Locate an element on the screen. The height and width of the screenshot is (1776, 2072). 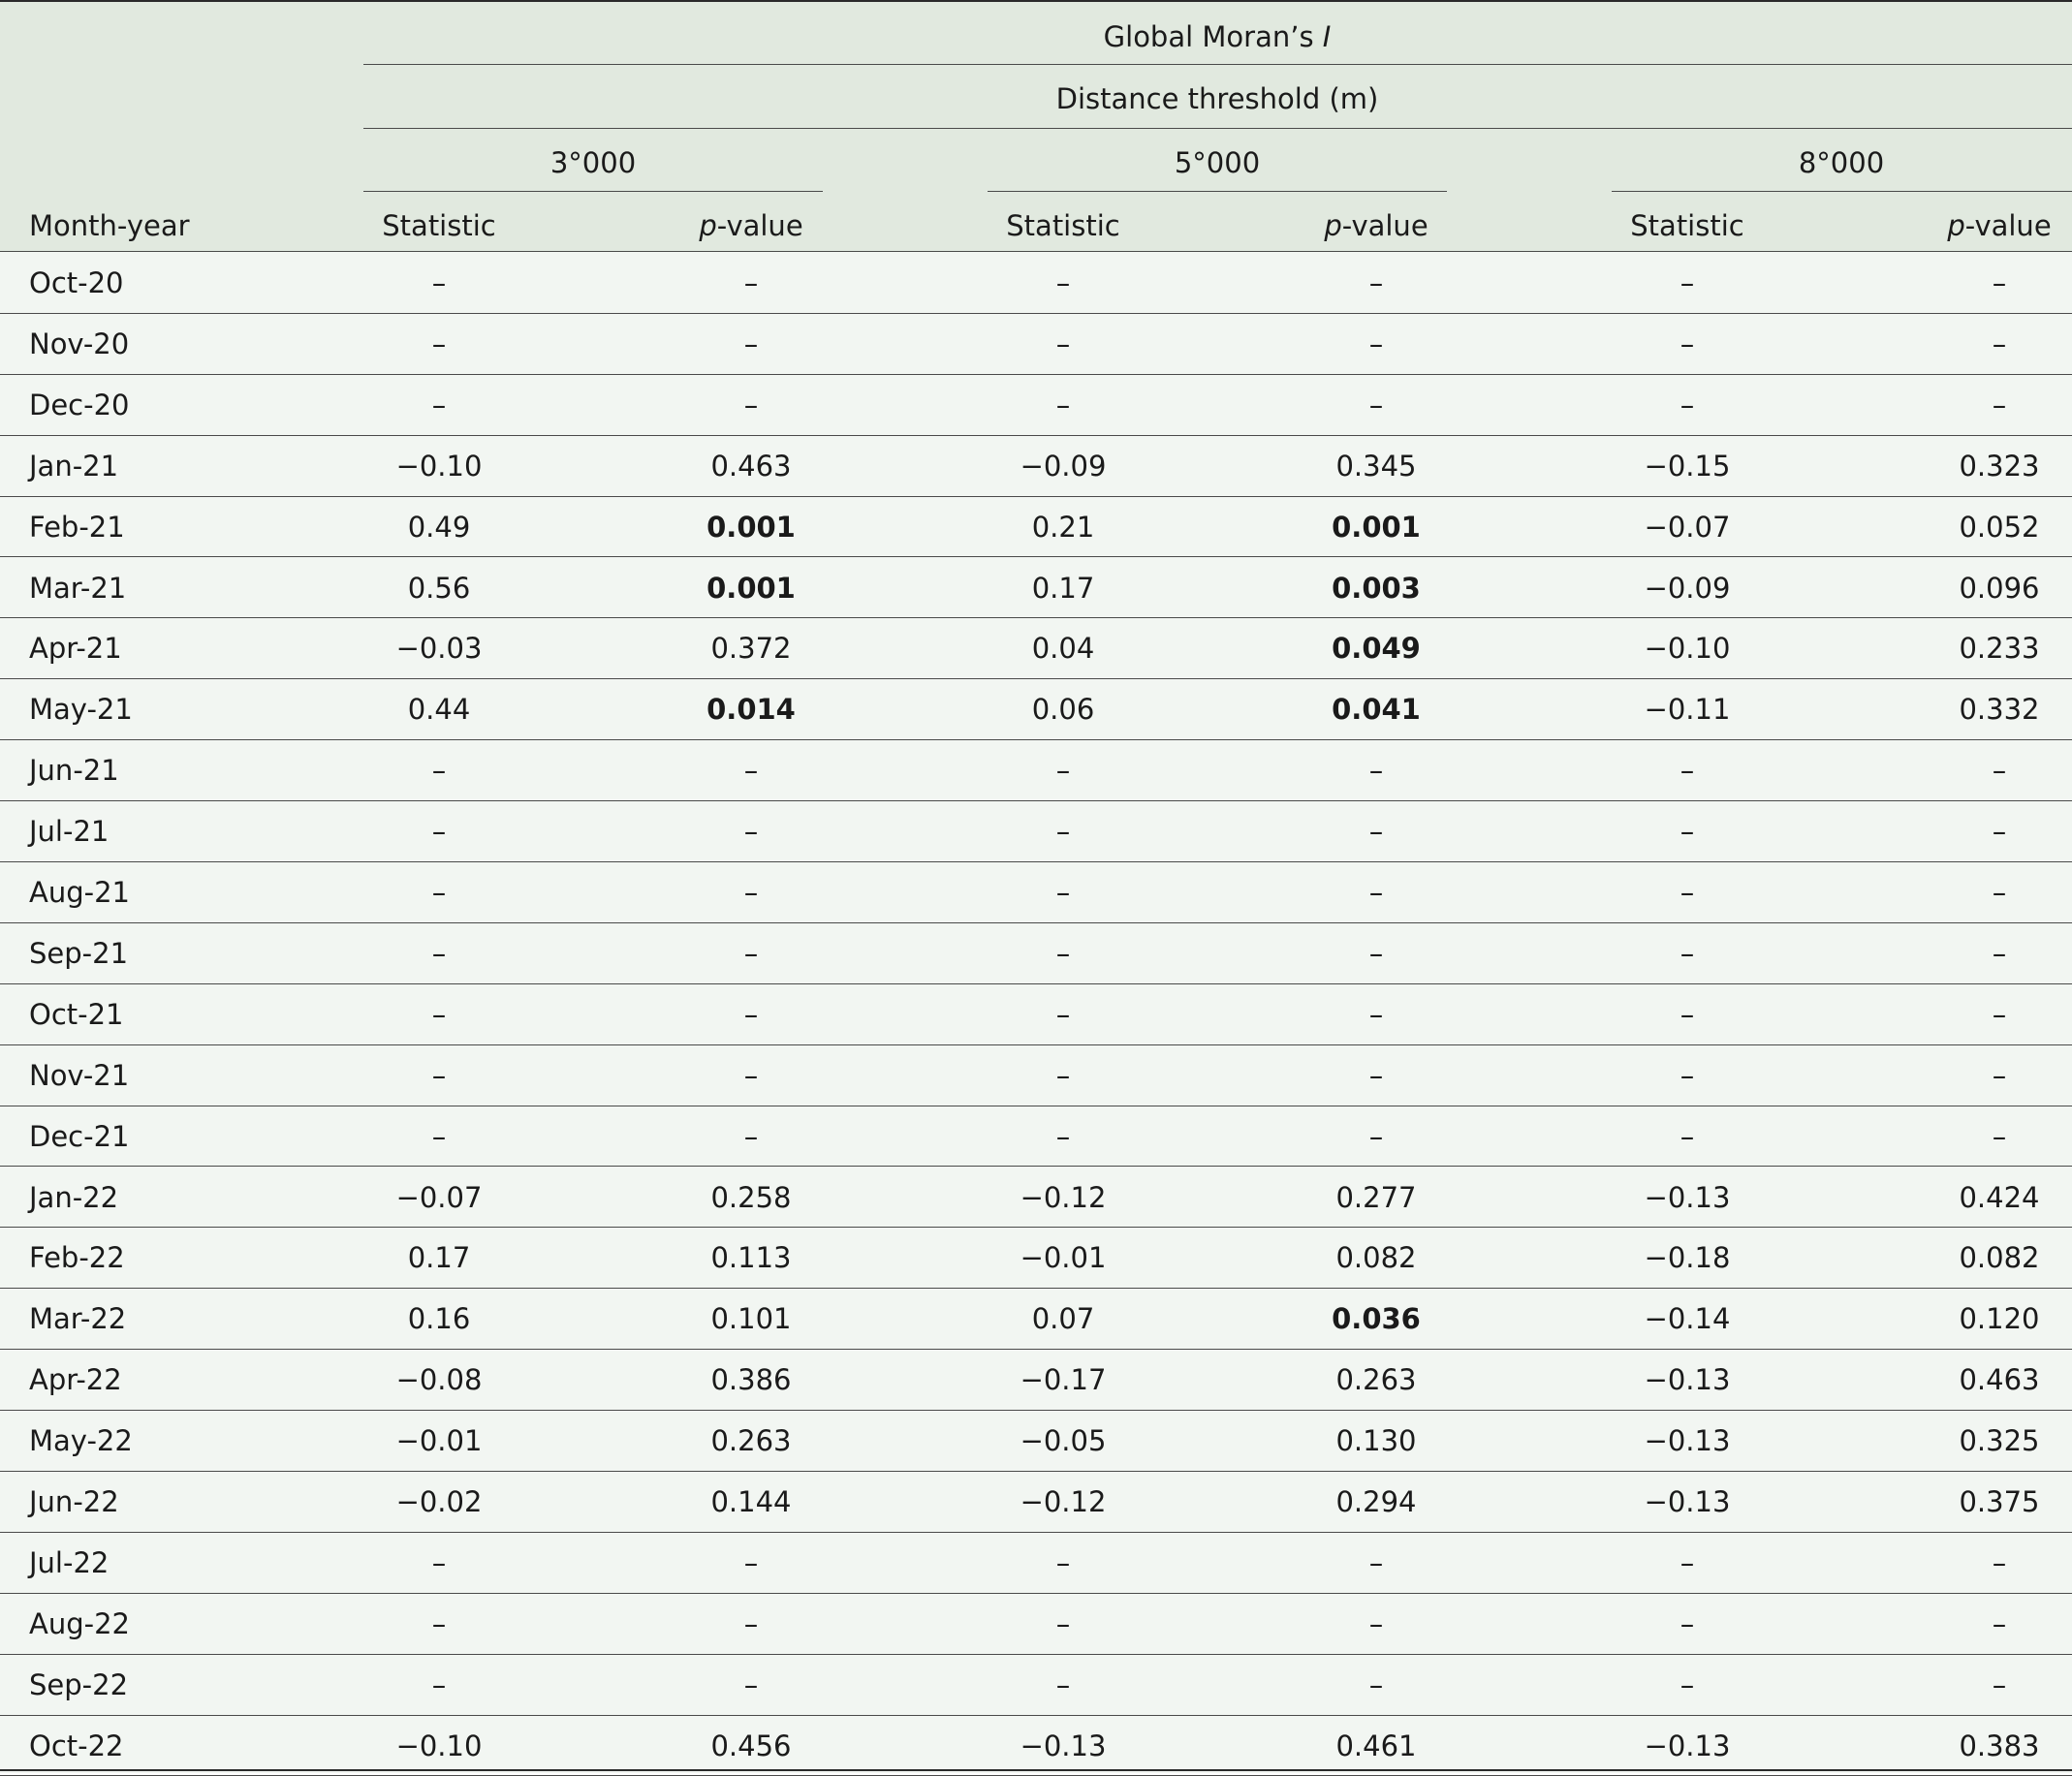
statistic-5000-cell: −0.01 is located at coordinates (1064, 1258).